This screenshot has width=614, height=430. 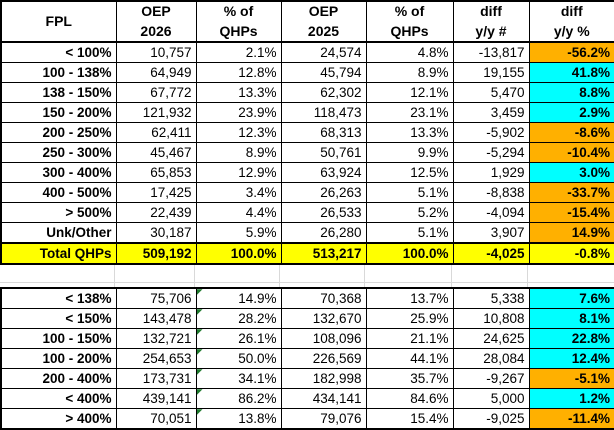 What do you see at coordinates (238, 339) in the screenshot?
I see `pct-of-qhps-2026-value-cell: 26.1%` at bounding box center [238, 339].